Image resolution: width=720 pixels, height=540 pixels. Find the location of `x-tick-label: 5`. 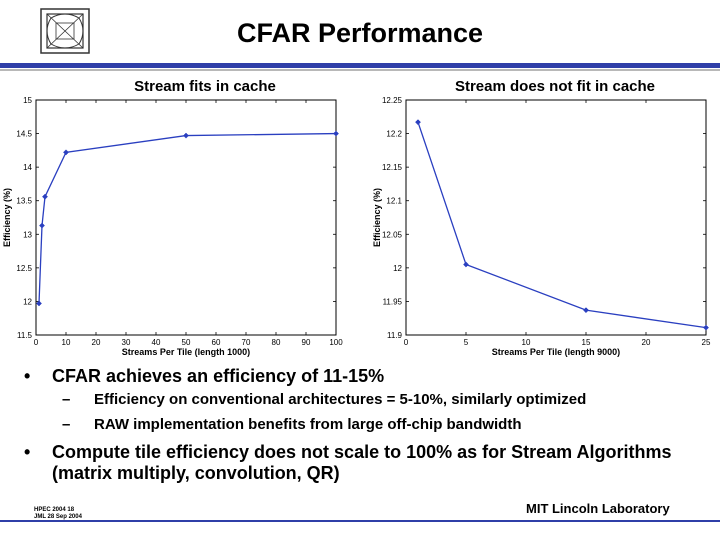

x-tick-label: 5 is located at coordinates (466, 342).